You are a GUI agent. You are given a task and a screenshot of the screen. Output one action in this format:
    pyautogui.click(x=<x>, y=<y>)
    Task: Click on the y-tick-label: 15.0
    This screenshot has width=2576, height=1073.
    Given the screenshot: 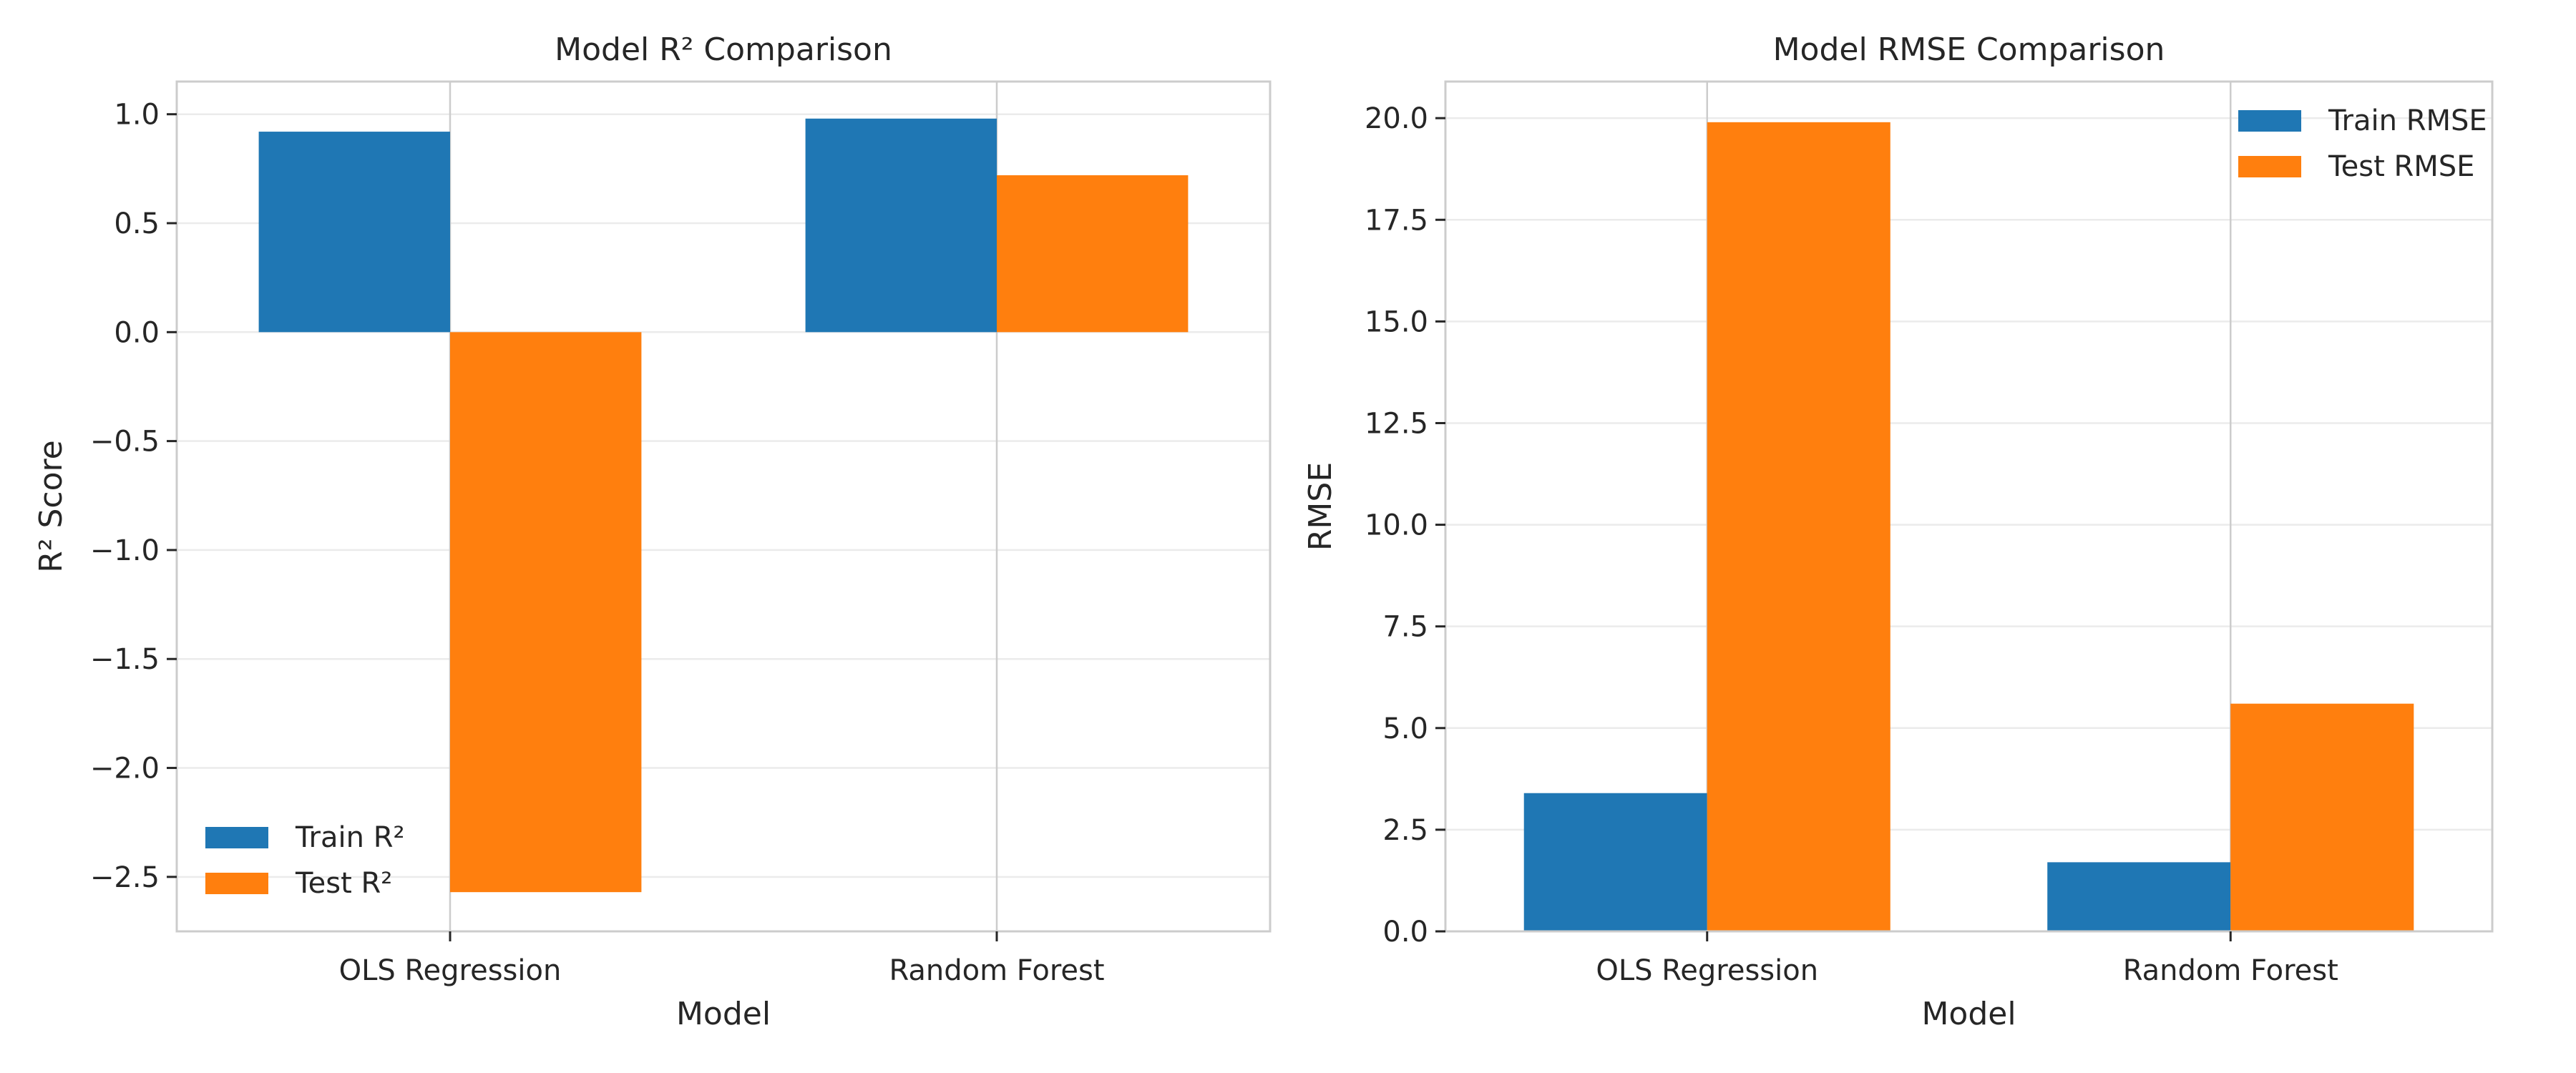 What is the action you would take?
    pyautogui.click(x=1396, y=321)
    